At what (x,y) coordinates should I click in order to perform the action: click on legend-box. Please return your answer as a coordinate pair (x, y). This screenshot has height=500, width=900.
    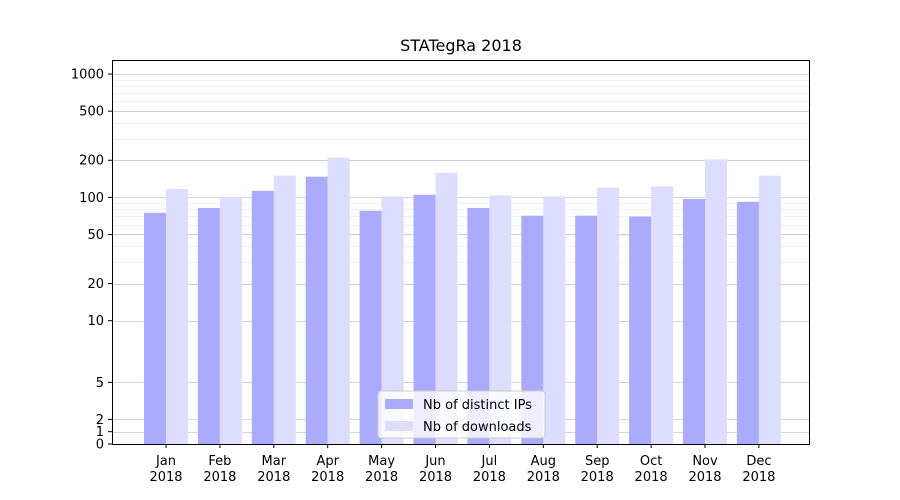
    Looking at the image, I should click on (461, 414).